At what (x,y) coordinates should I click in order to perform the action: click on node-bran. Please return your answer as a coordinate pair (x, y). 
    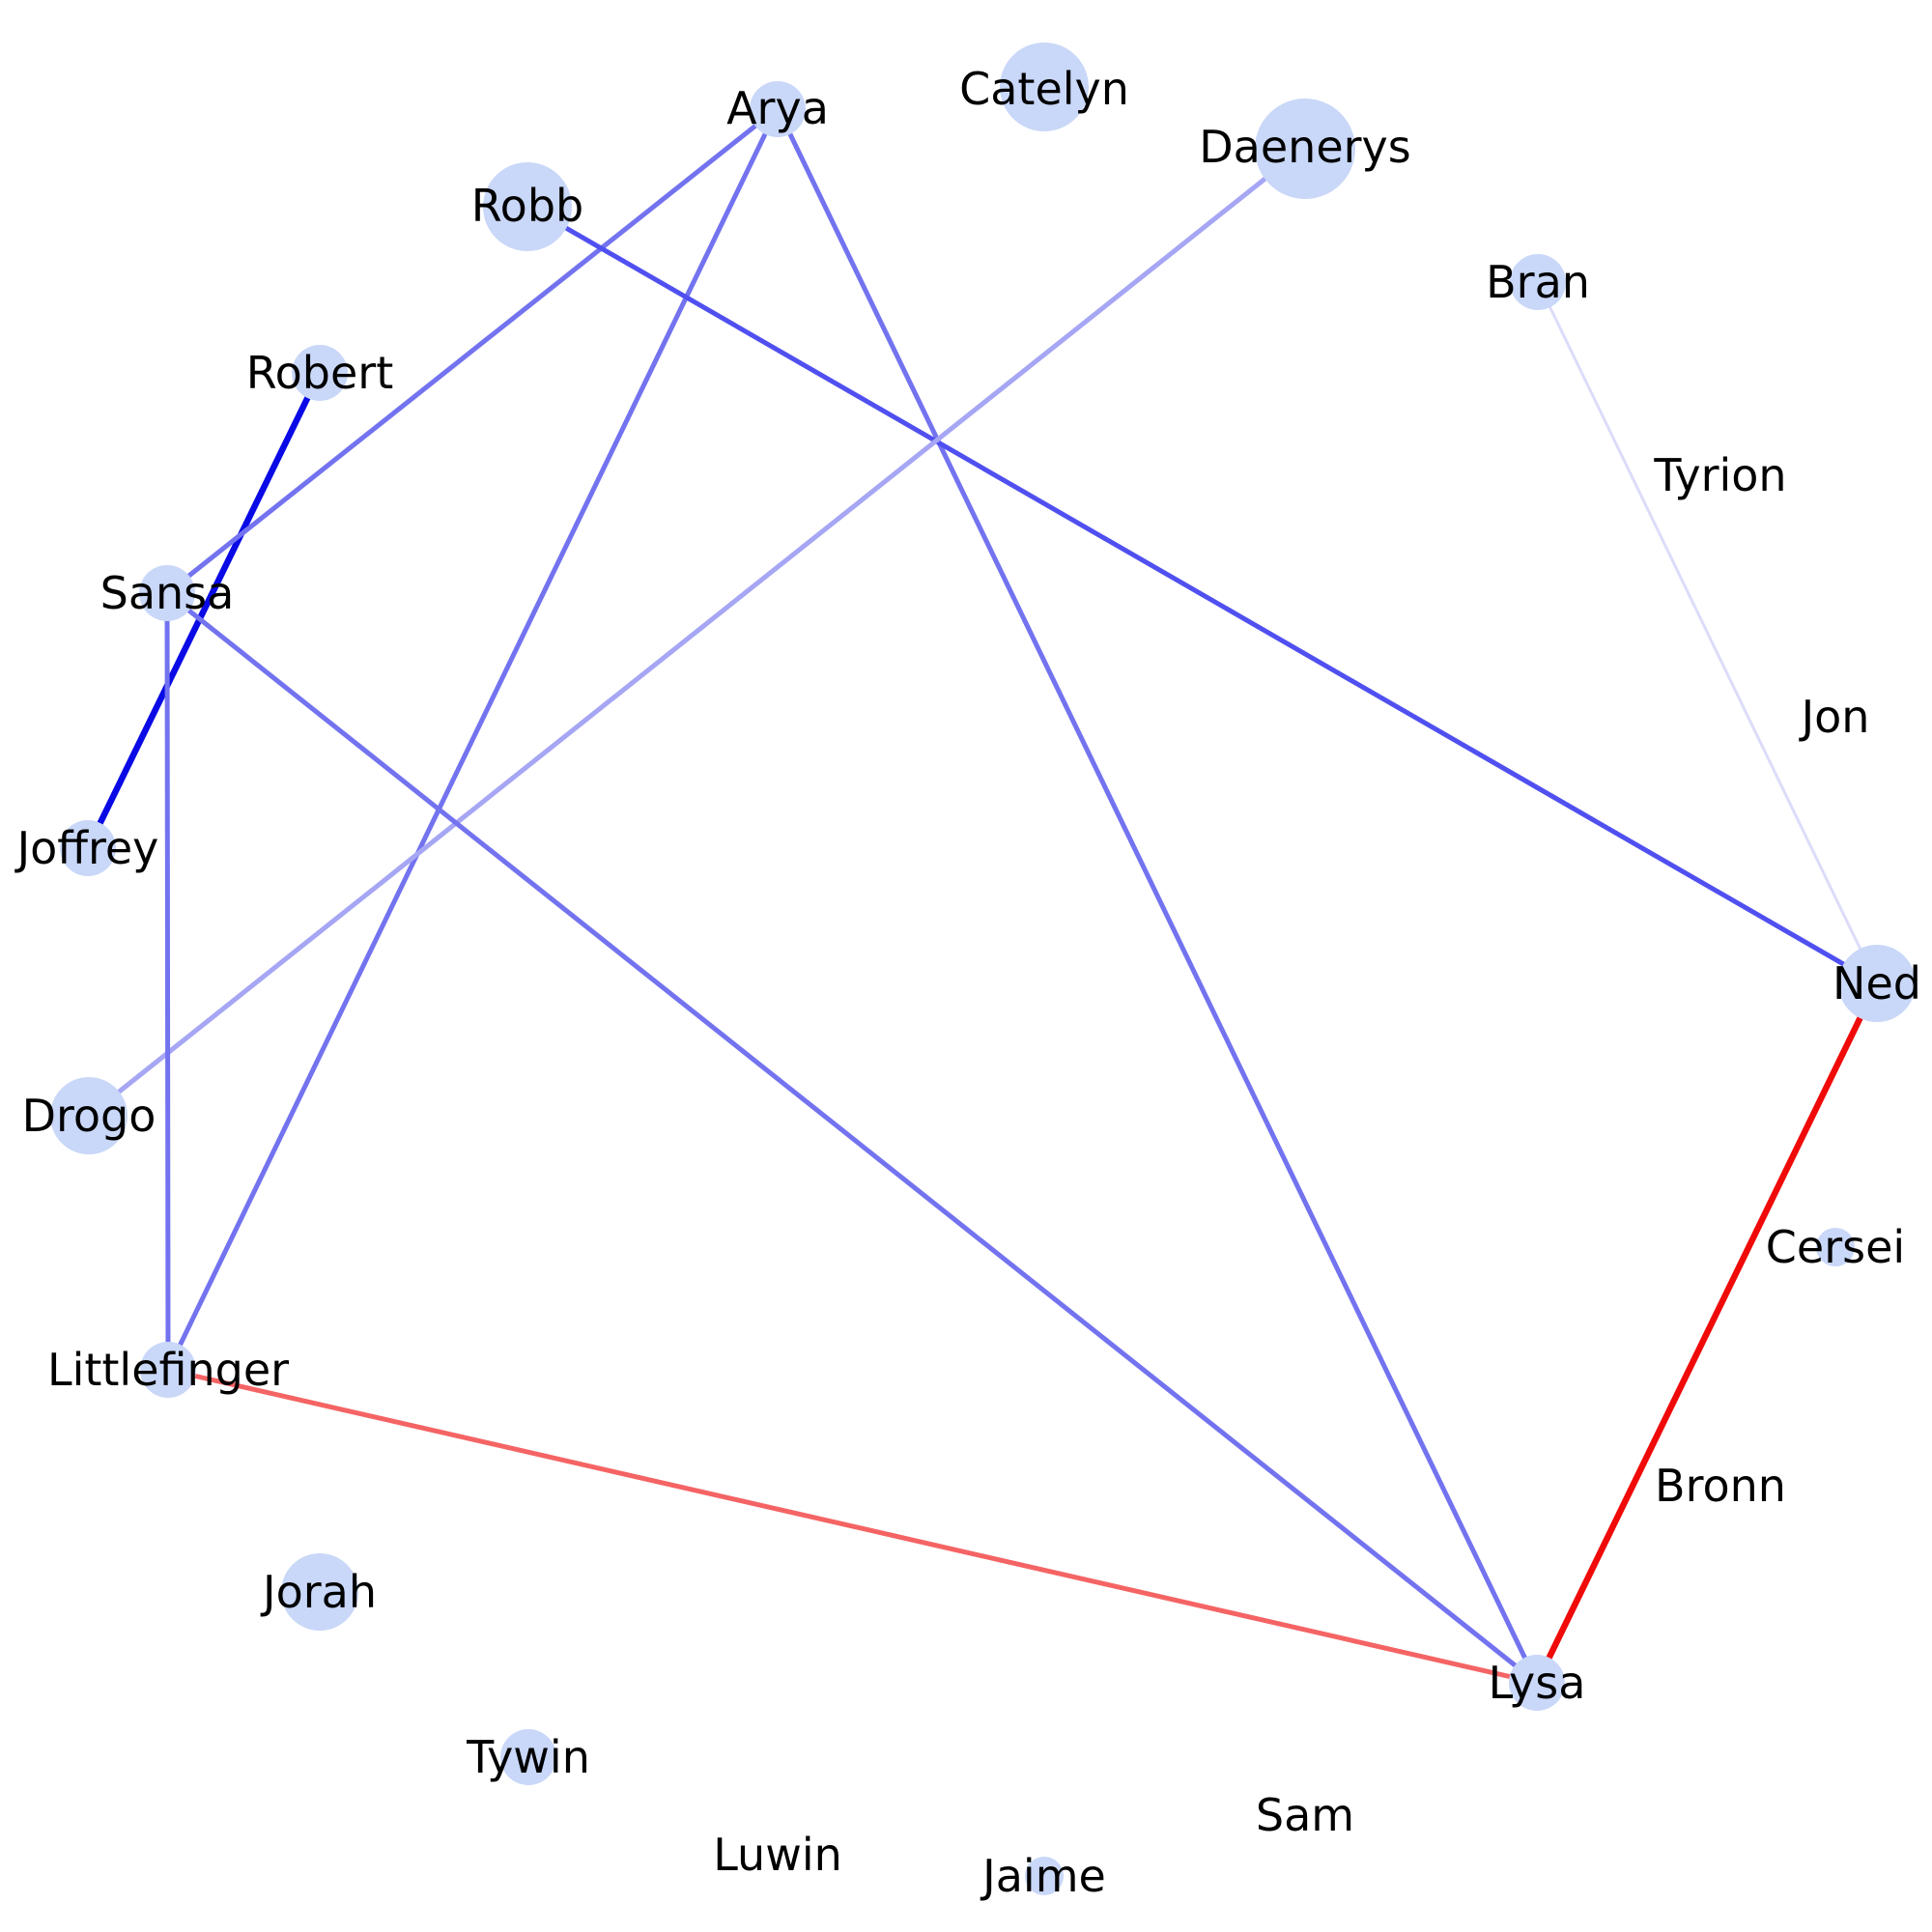
    Looking at the image, I should click on (1538, 282).